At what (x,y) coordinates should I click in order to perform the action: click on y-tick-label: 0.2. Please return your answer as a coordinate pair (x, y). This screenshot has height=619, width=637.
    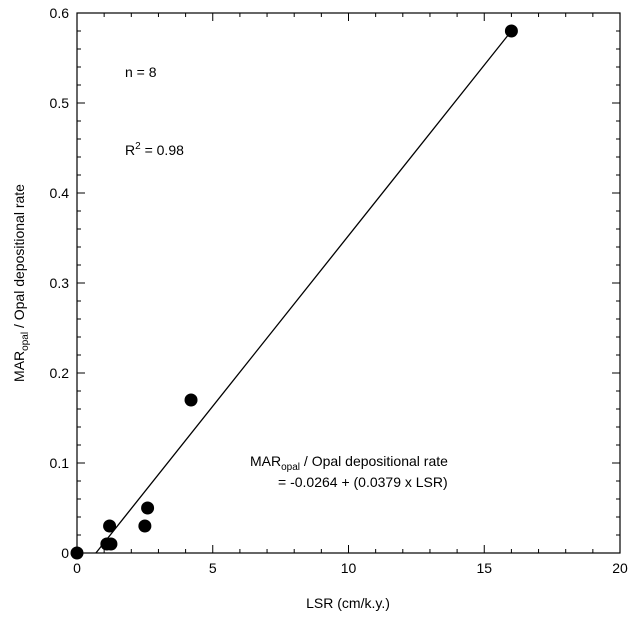
    Looking at the image, I should click on (60, 373).